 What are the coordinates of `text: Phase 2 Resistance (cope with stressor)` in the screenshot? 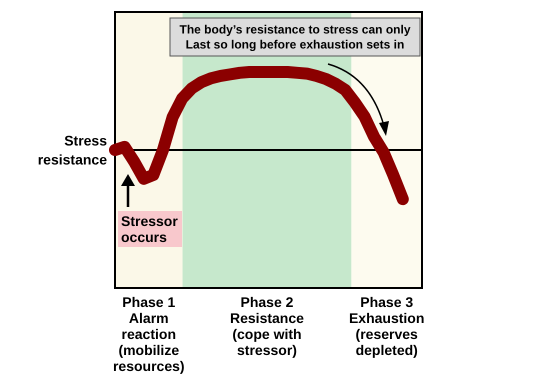 It's located at (267, 326).